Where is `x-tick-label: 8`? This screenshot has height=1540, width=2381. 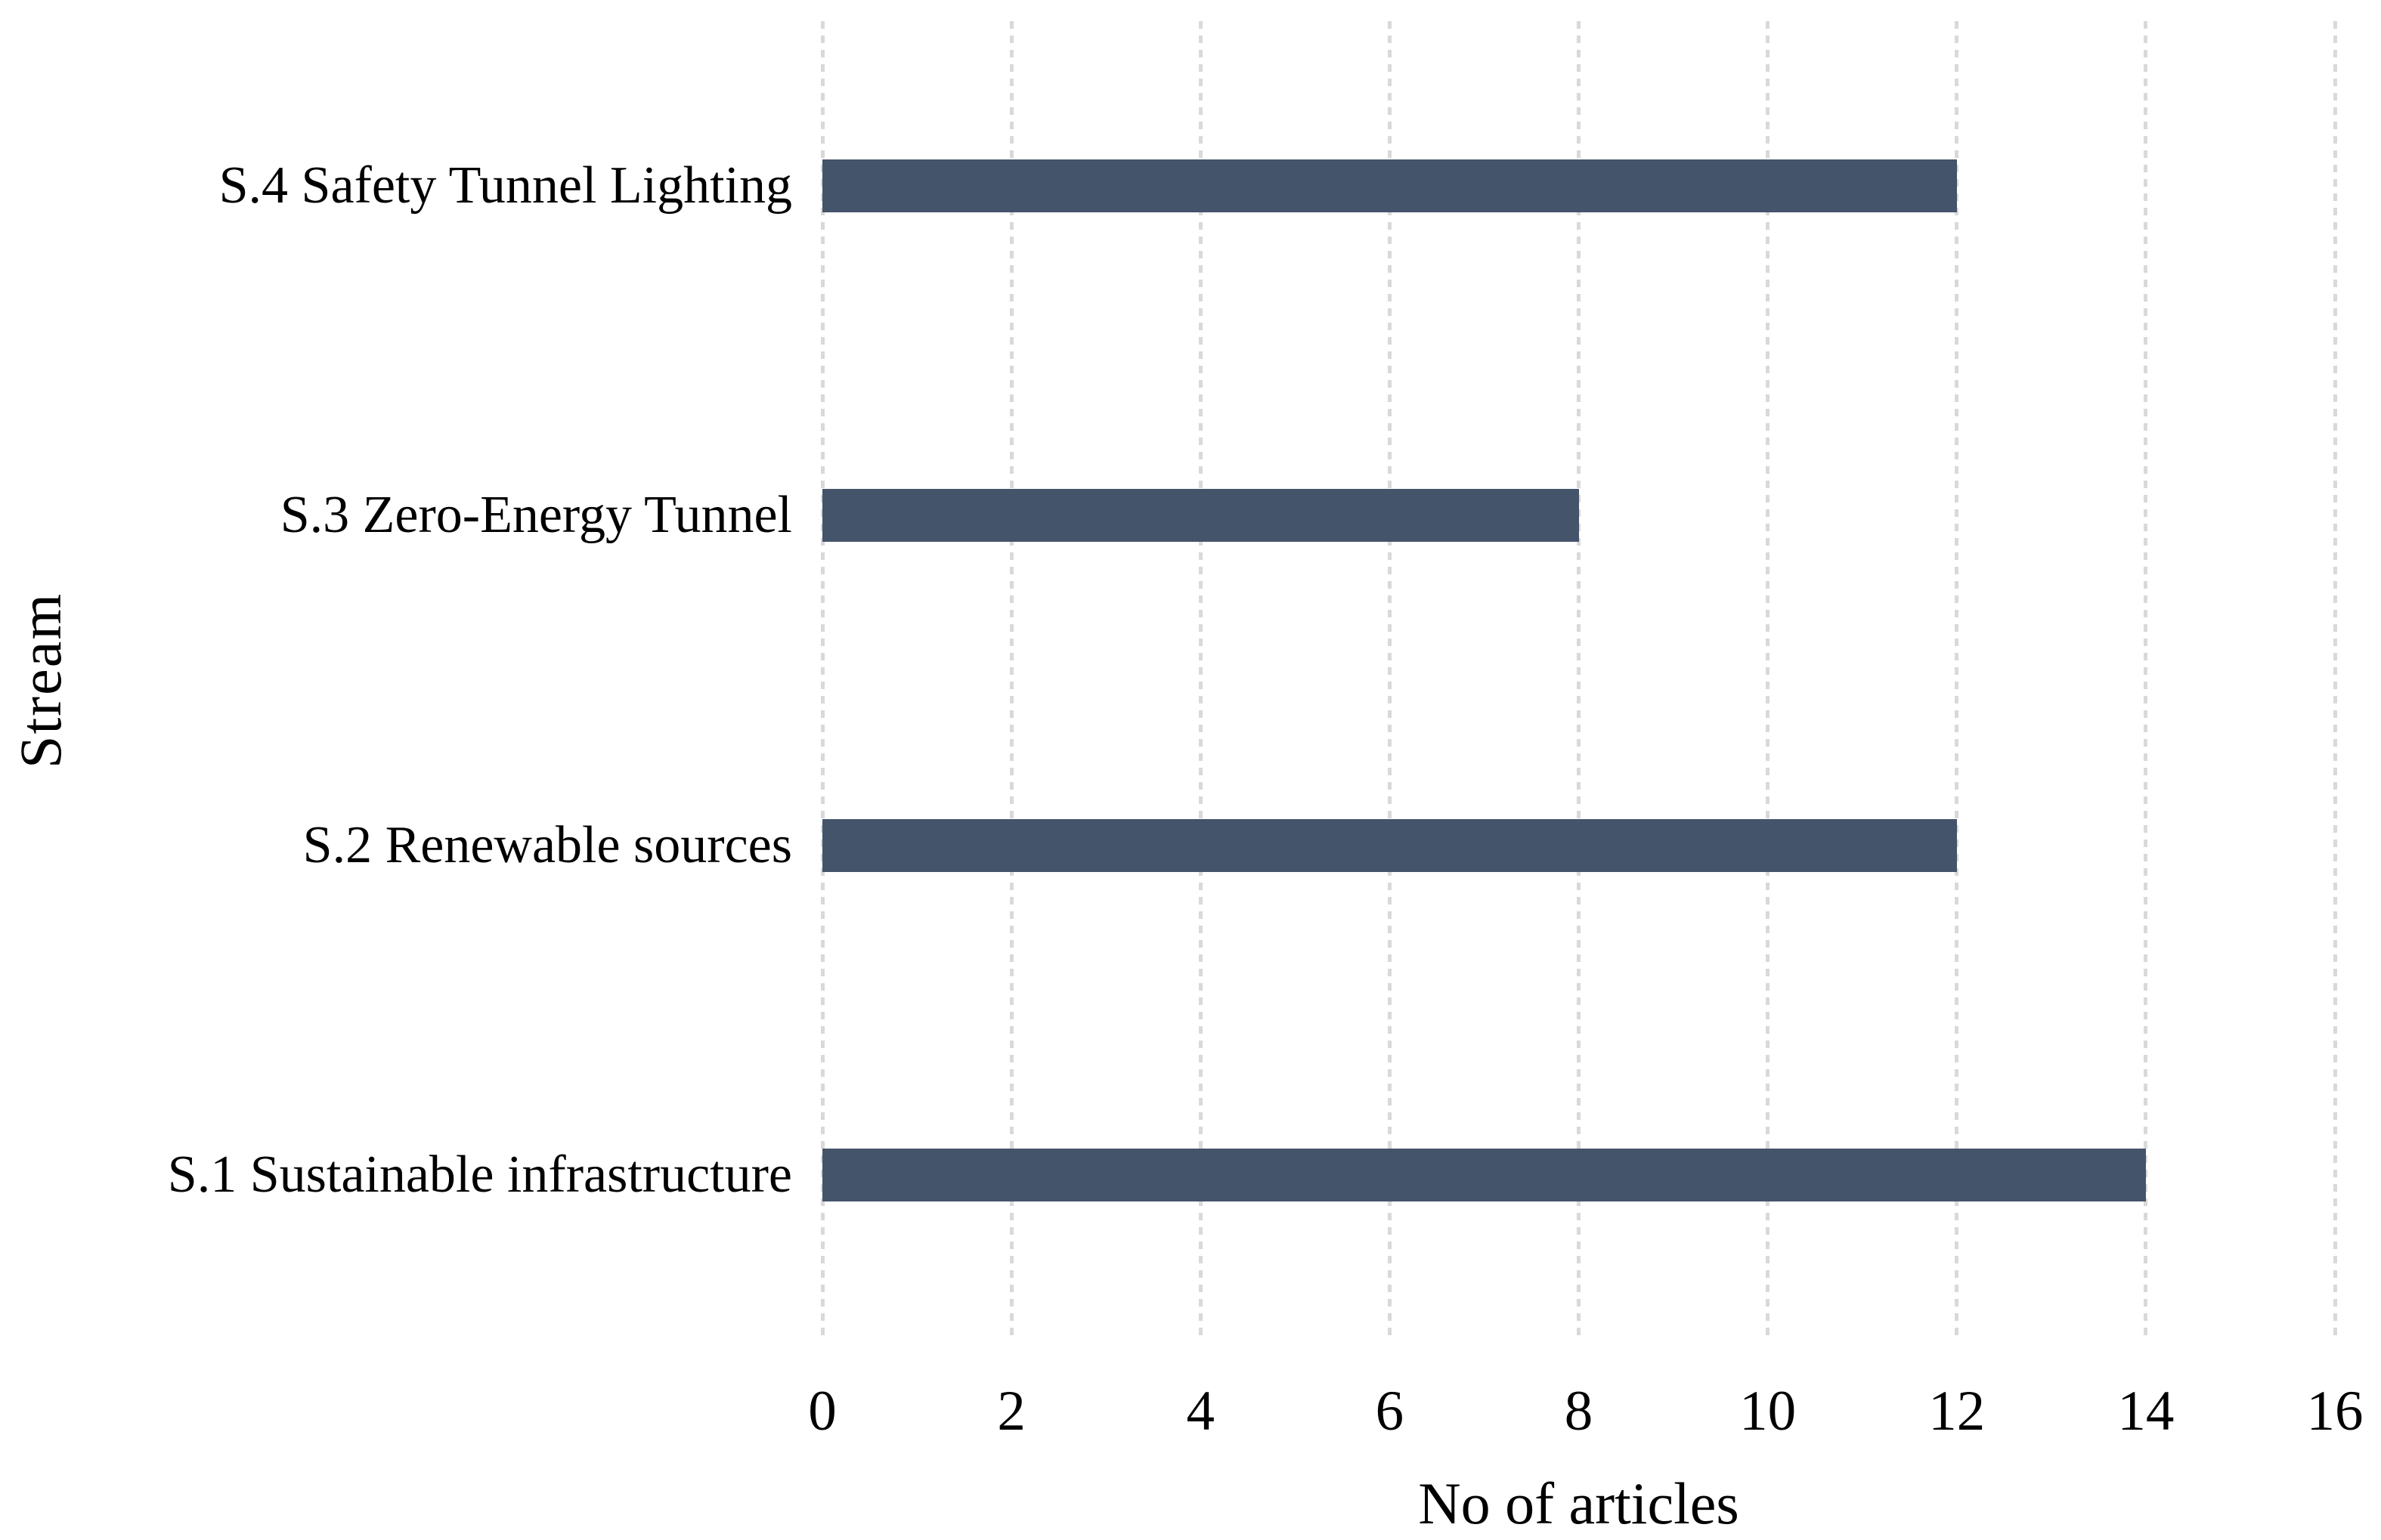 x-tick-label: 8 is located at coordinates (1579, 1411).